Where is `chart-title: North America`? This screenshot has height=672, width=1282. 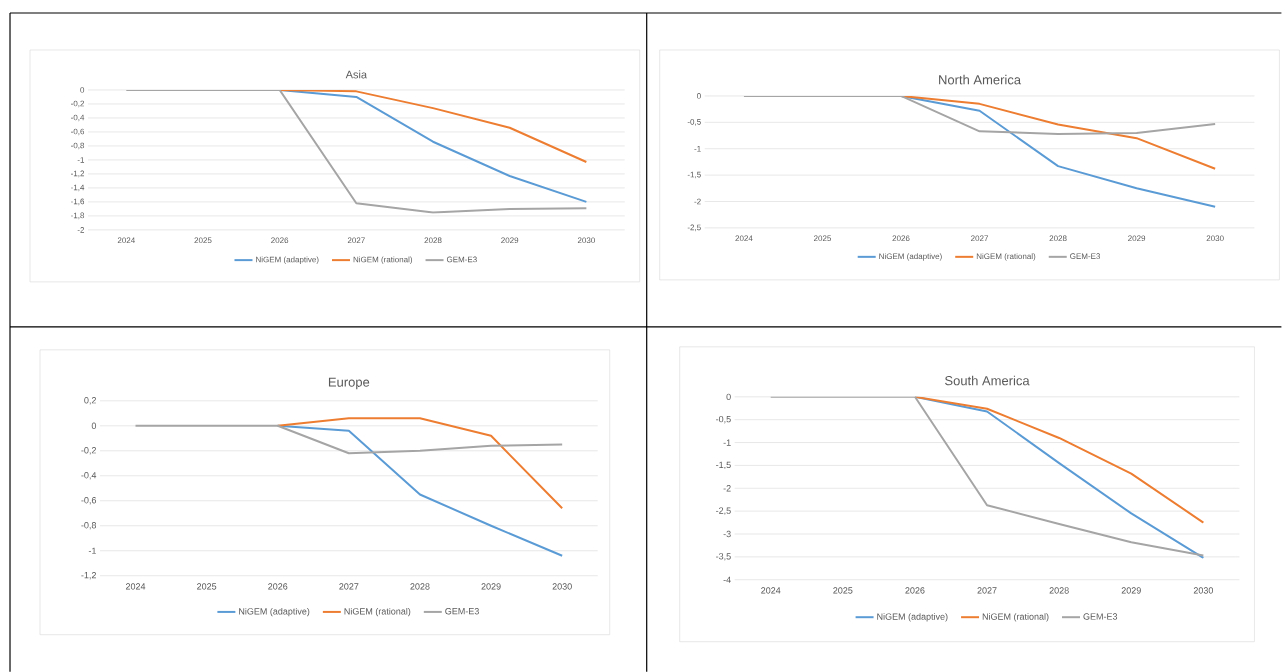 chart-title: North America is located at coordinates (980, 79).